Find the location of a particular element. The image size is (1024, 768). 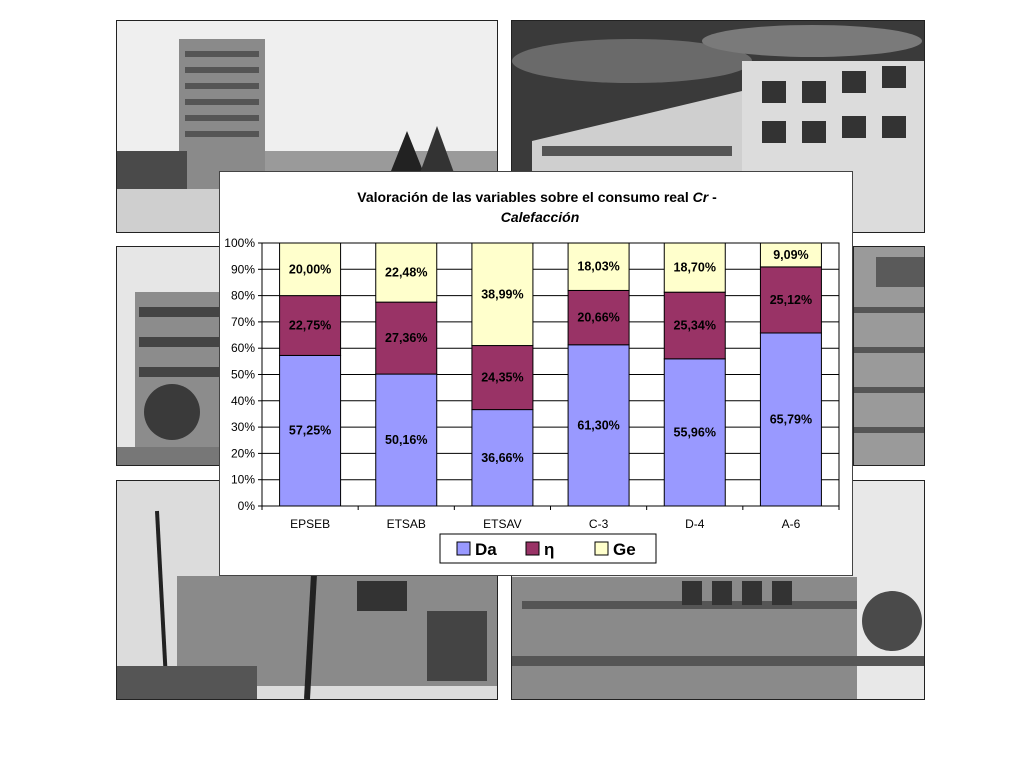

bar-data-label: 50,16% is located at coordinates (406, 440).